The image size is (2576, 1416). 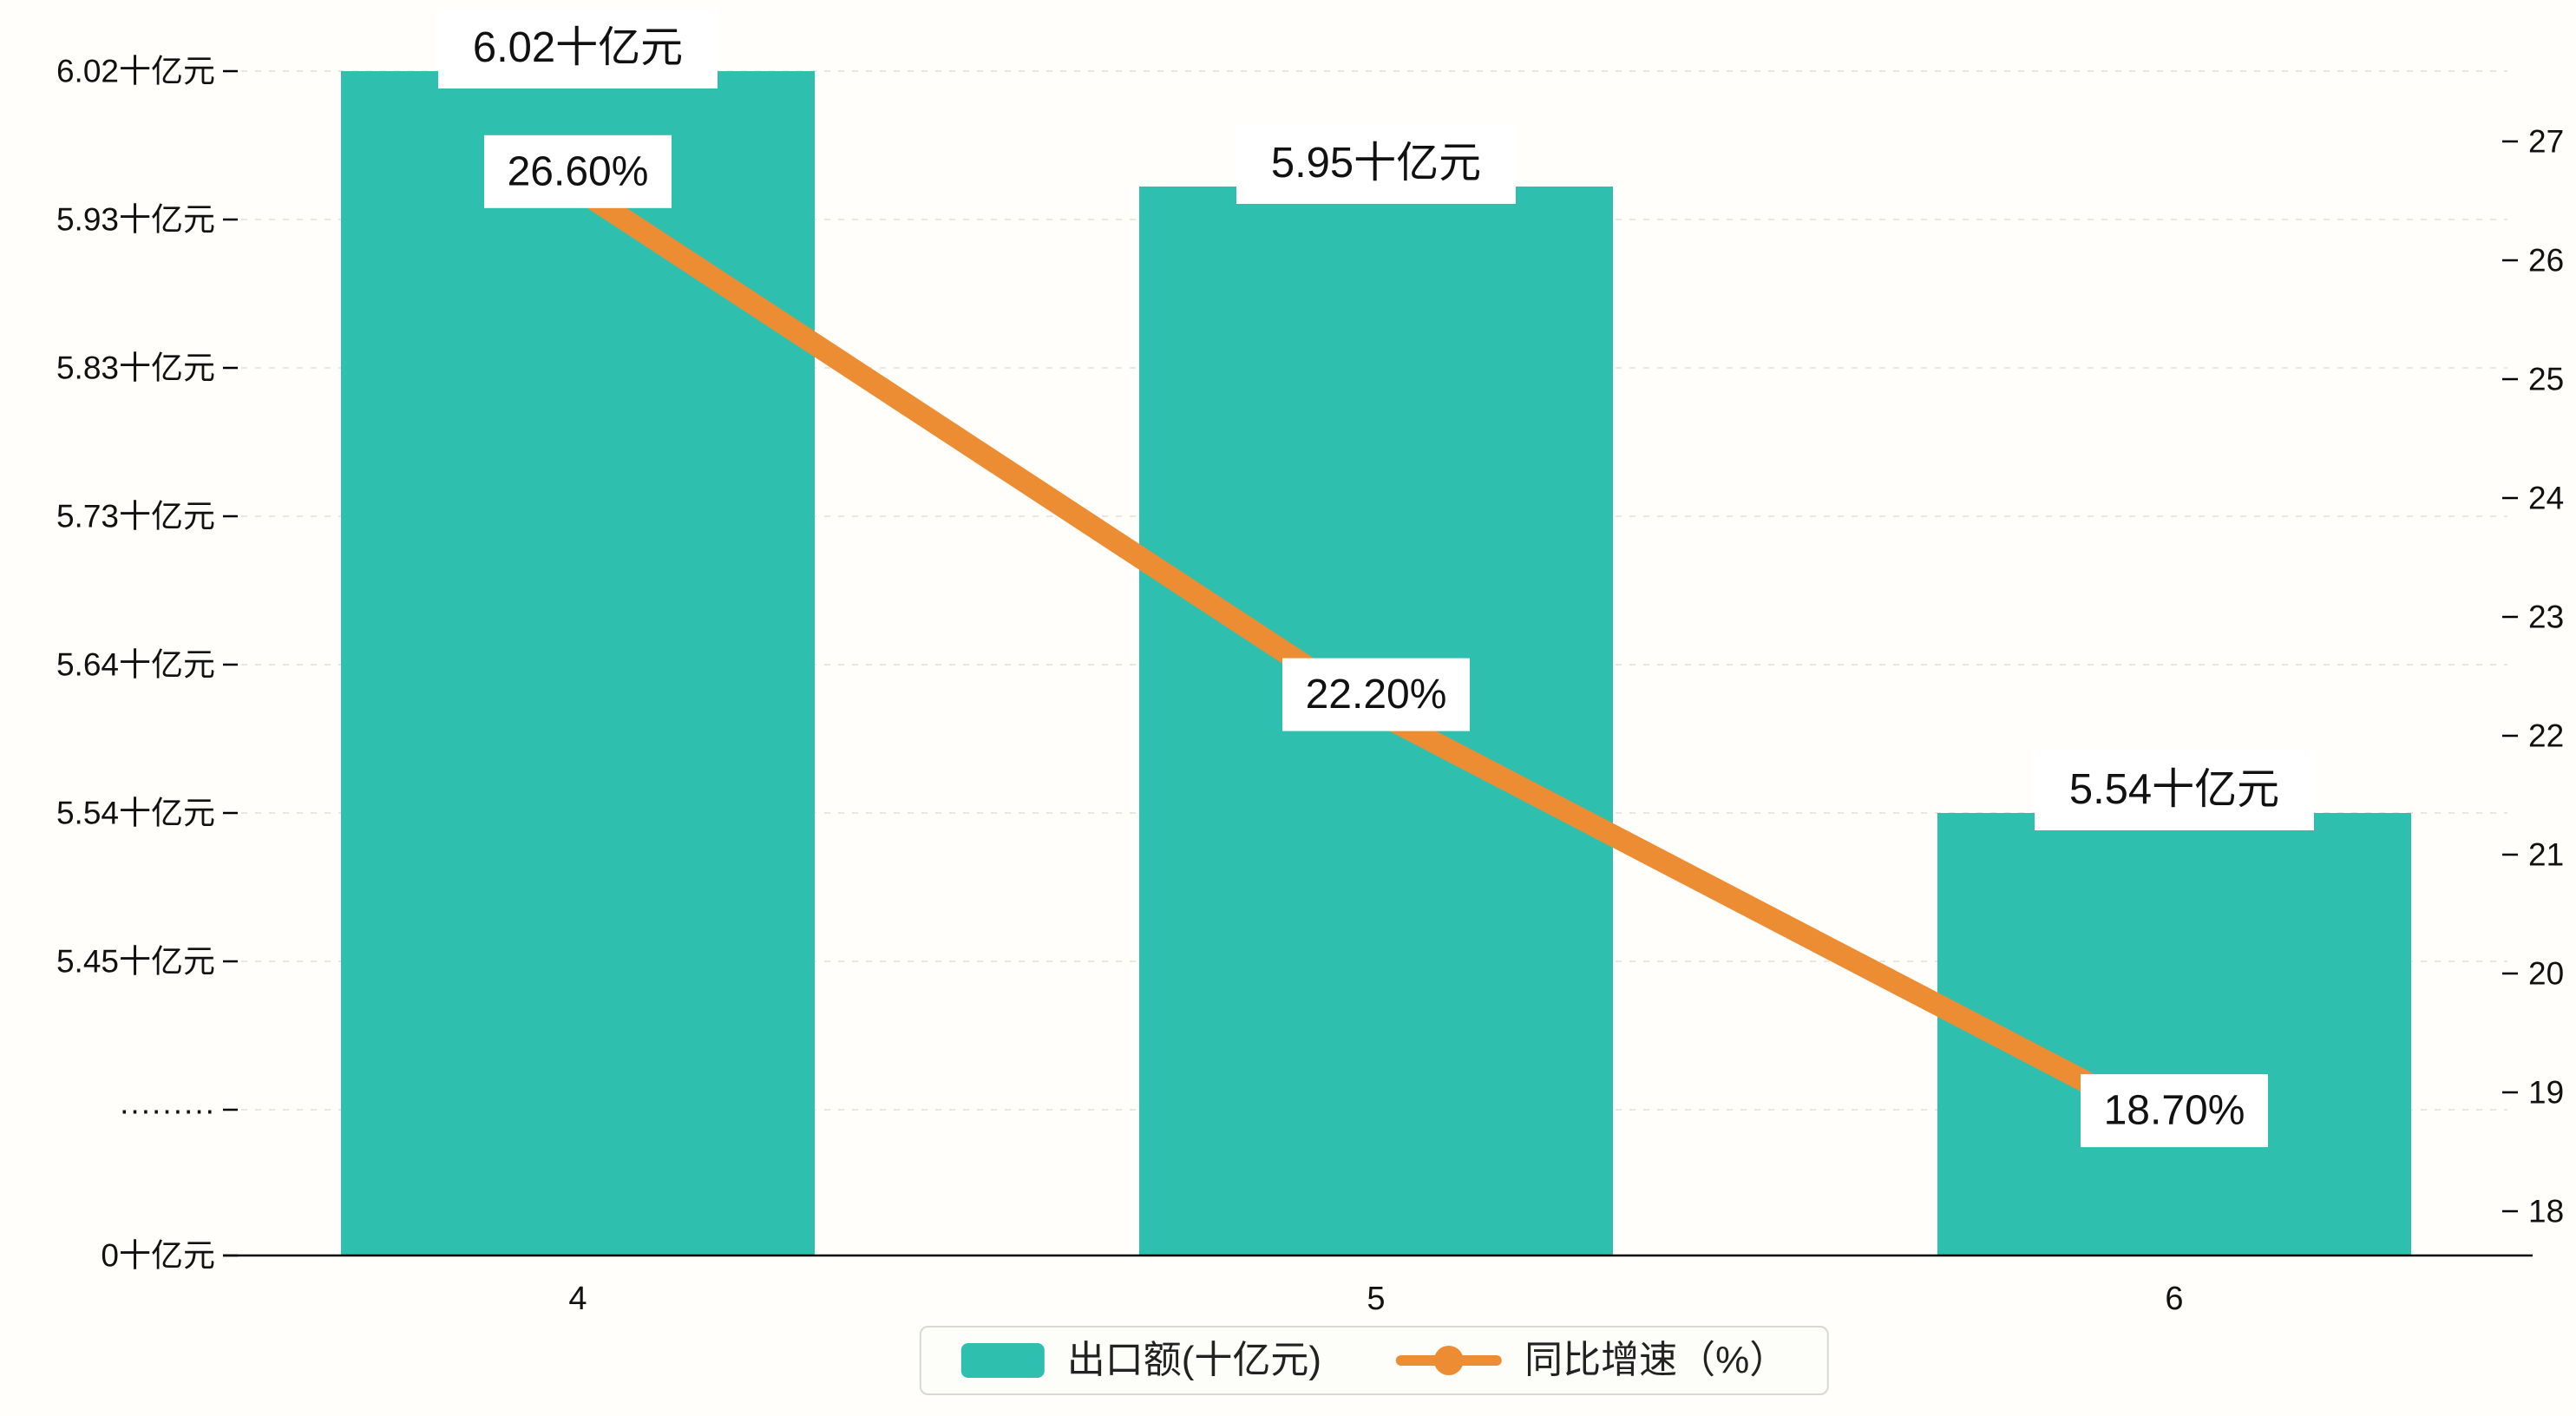 I want to click on legend-label-export-value: 出口额(十亿元), so click(x=1194, y=1360).